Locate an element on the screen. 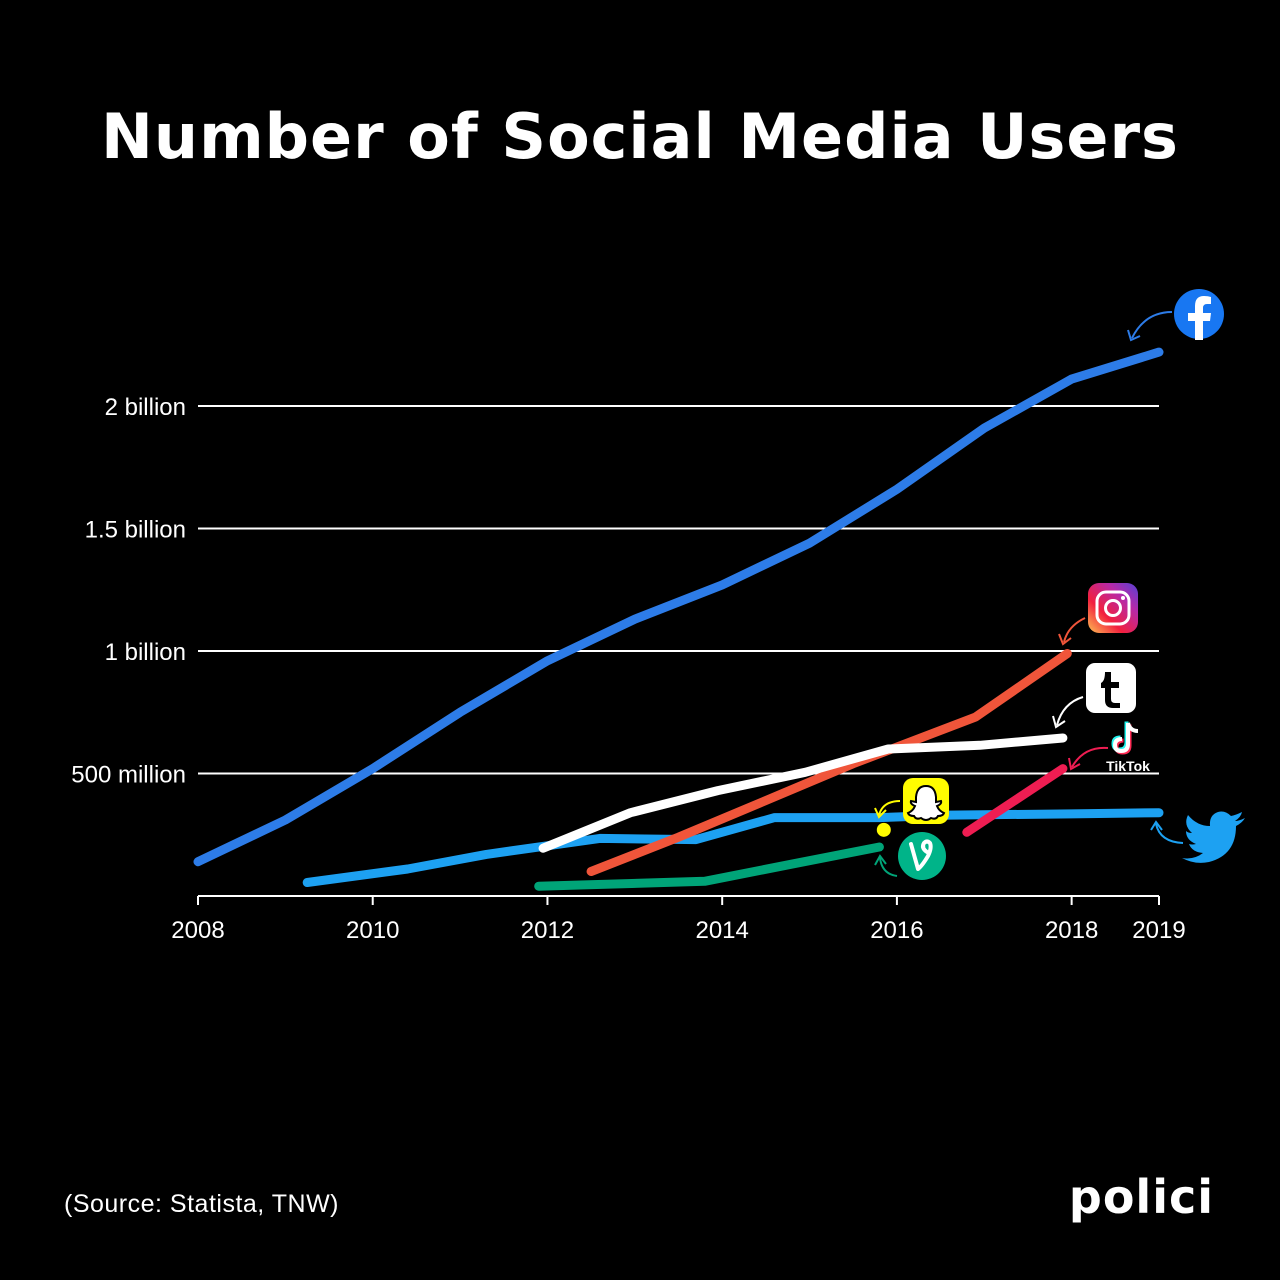  facebook-arrowhead is located at coordinates (1134, 335).